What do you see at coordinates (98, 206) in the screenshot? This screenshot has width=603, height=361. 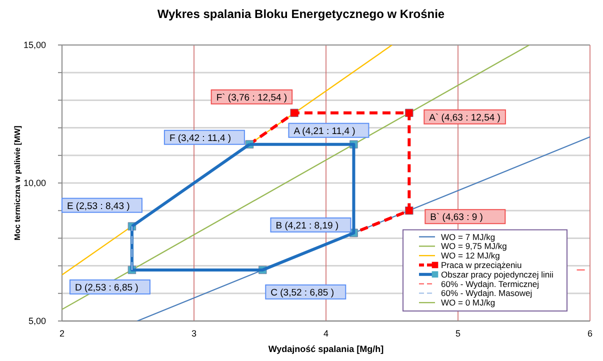 I see `annotation: E (2,53 : 8,43 )` at bounding box center [98, 206].